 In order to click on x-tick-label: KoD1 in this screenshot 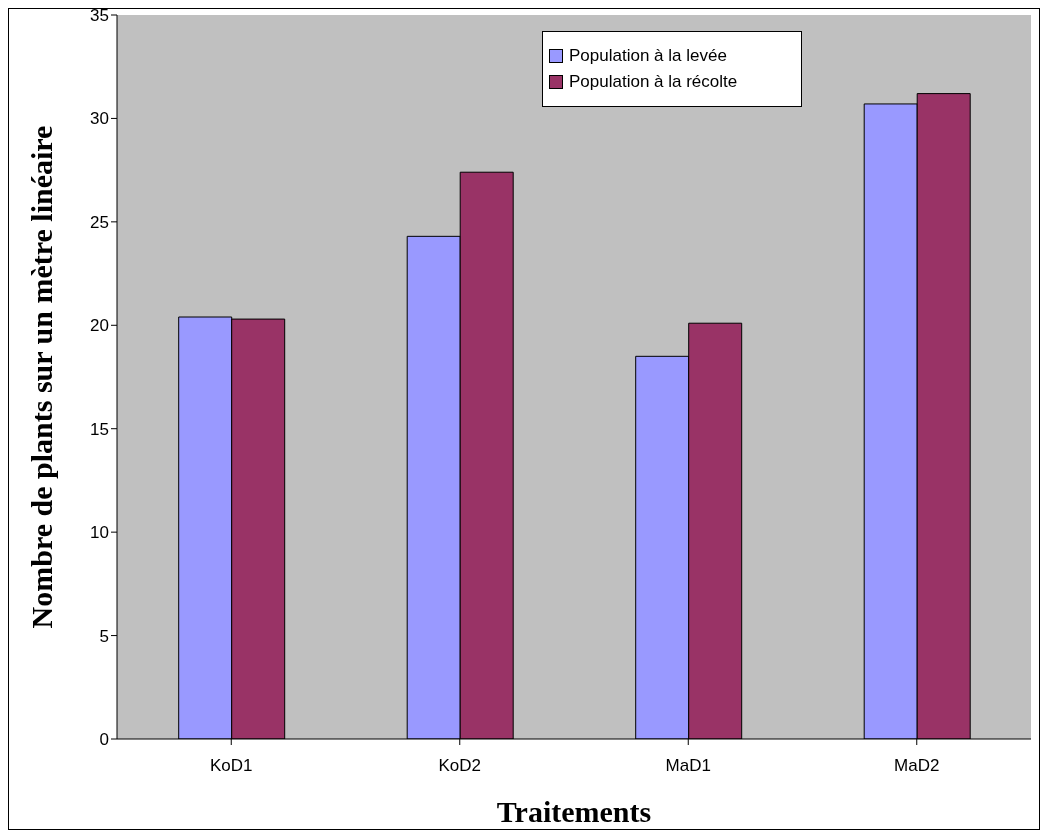, I will do `click(231, 766)`.